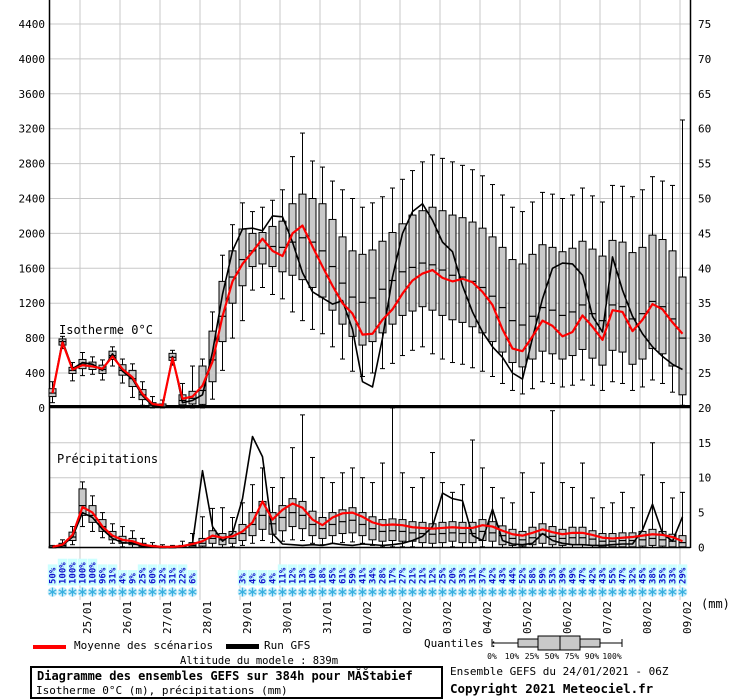 Image resolution: width=740 pixels, height=700 pixels. Describe the element at coordinates (504, 575) in the screenshot. I see `svg-text: 43%` at that location.